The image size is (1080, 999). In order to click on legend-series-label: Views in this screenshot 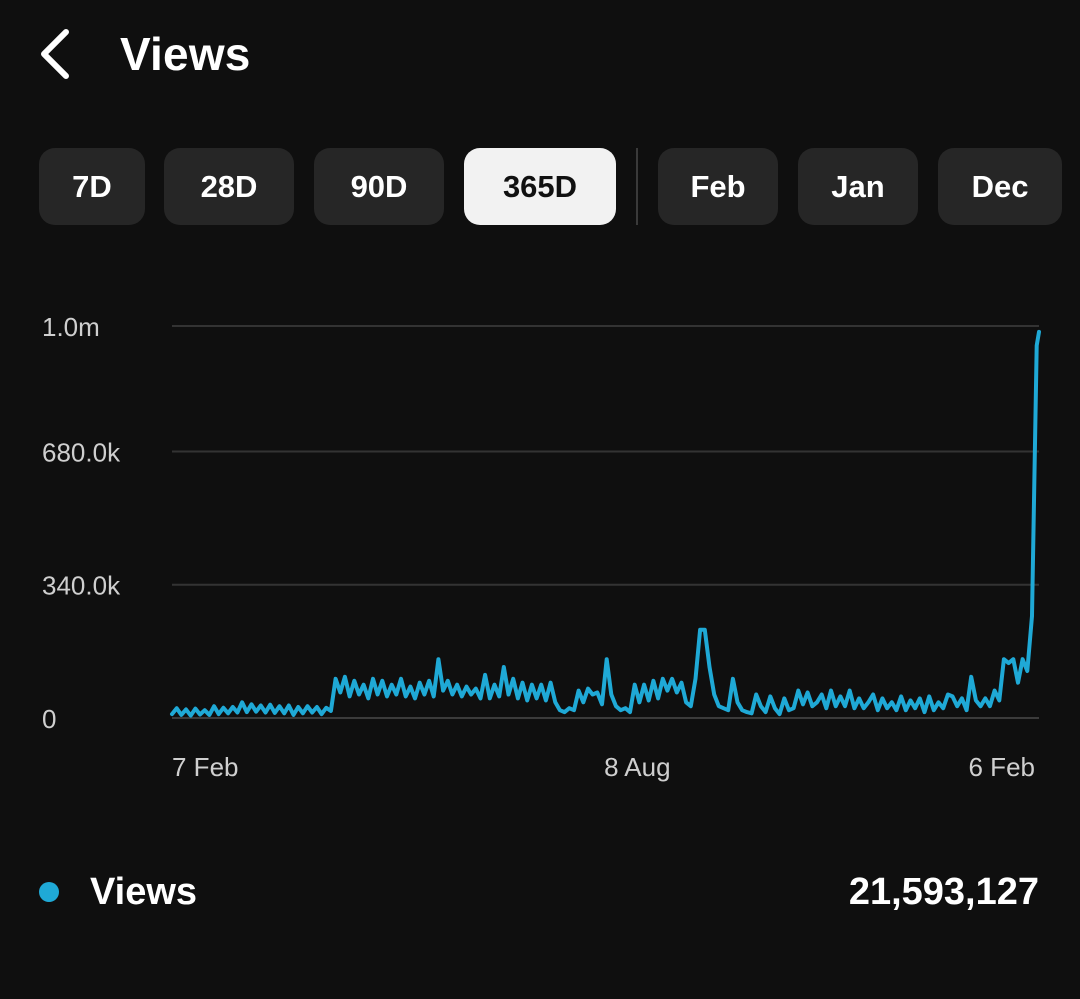, I will do `click(144, 892)`.